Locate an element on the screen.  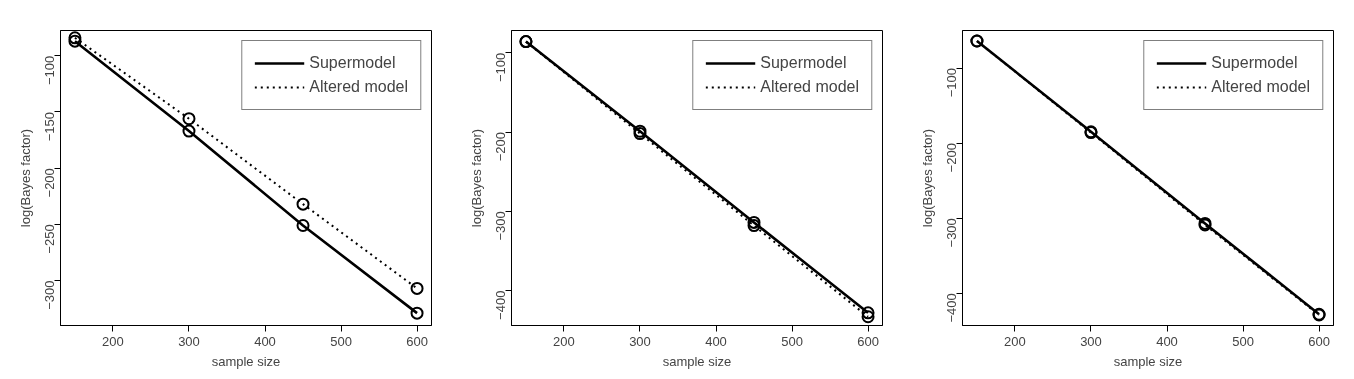
y-tick-label: −150 is located at coordinates (49, 126).